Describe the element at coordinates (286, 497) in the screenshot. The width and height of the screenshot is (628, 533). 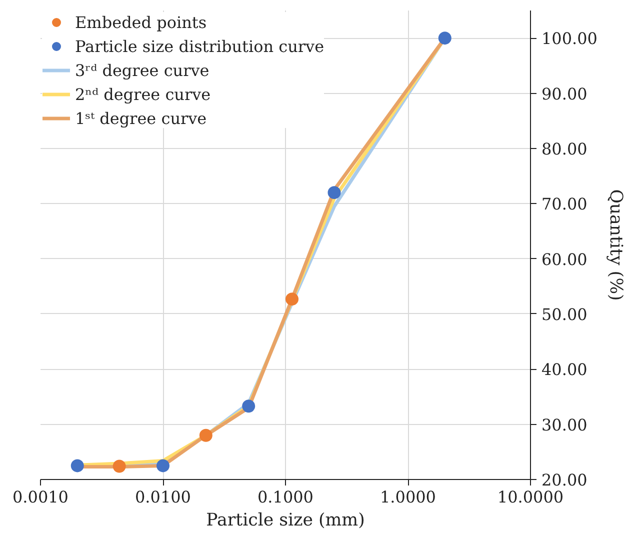
I see `x-tick-label: 0.1000` at that location.